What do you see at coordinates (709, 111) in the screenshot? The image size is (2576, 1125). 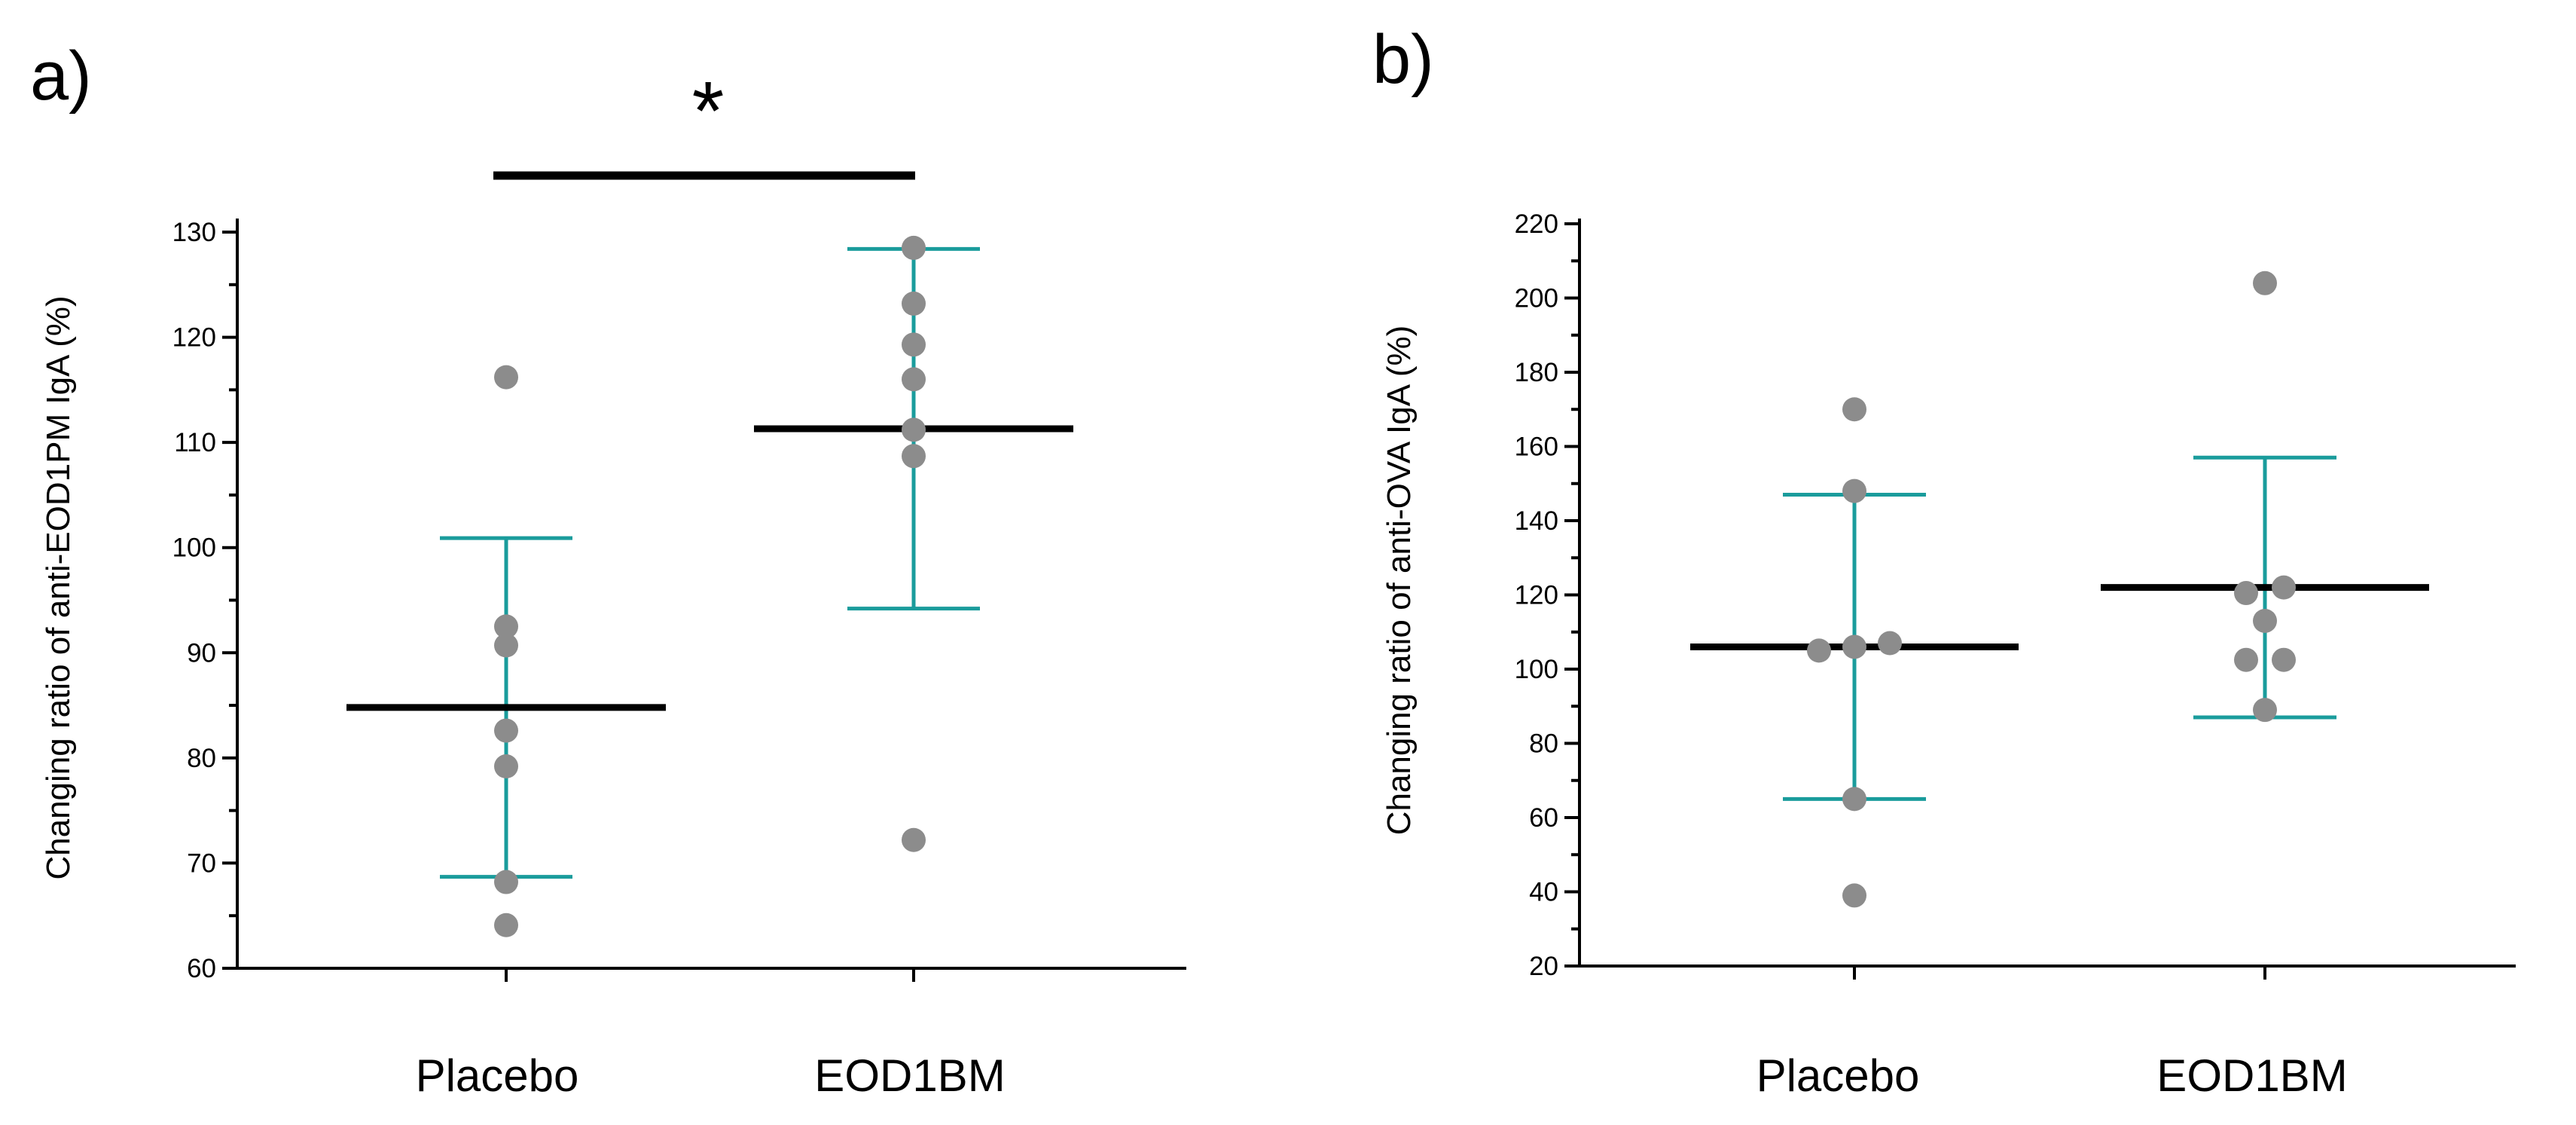 I see `significance-star: *` at bounding box center [709, 111].